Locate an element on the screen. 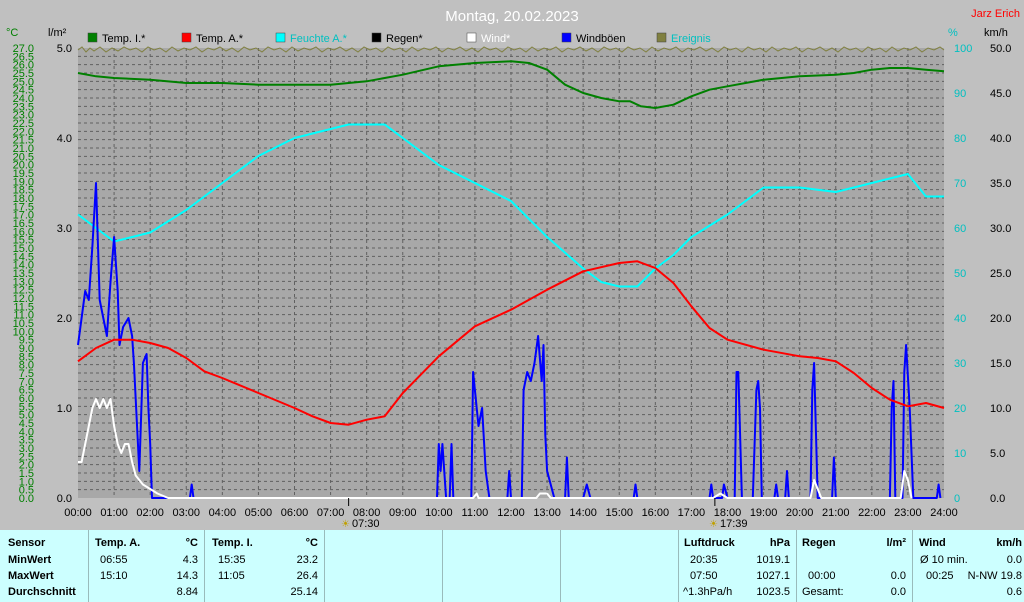 The width and height of the screenshot is (1024, 602). temp-tick-label: 26.5 is located at coordinates (23, 57).